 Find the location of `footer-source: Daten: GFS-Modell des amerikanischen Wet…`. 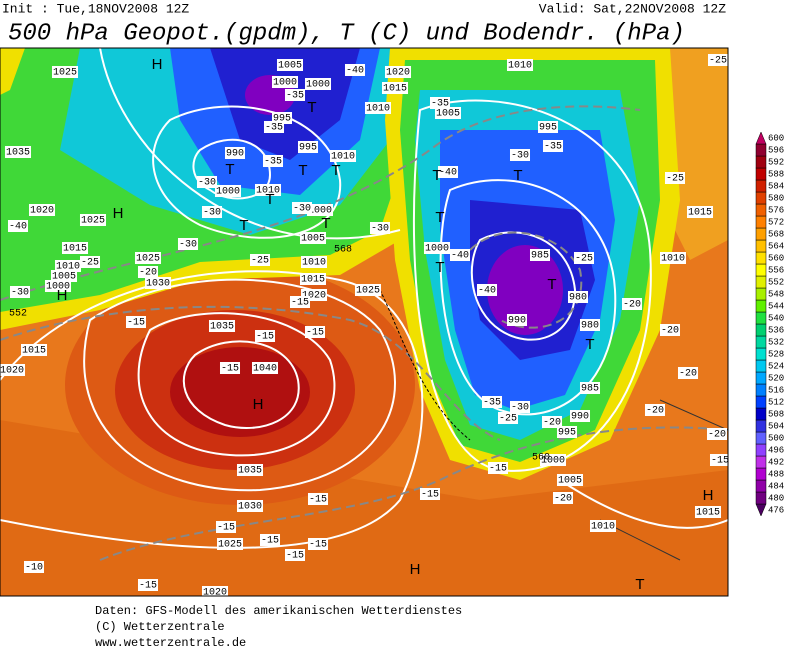

footer-source: Daten: GFS-Modell des amerikanischen Wet… is located at coordinates (278, 611).